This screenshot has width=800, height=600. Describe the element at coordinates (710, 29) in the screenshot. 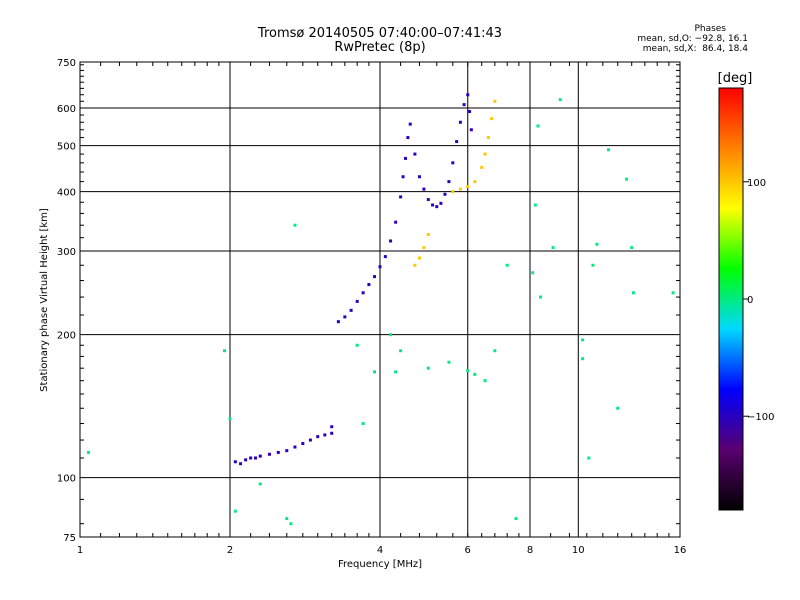

I see `phase-stats-title: Phases` at that location.